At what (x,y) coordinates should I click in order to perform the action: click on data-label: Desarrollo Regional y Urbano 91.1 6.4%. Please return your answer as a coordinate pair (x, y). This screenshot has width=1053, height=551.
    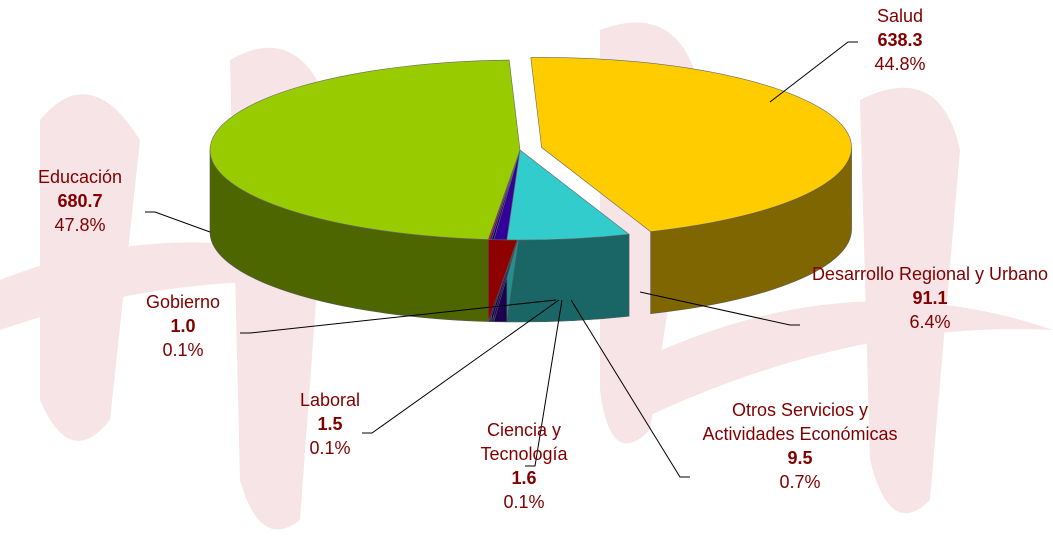
    Looking at the image, I should click on (930, 298).